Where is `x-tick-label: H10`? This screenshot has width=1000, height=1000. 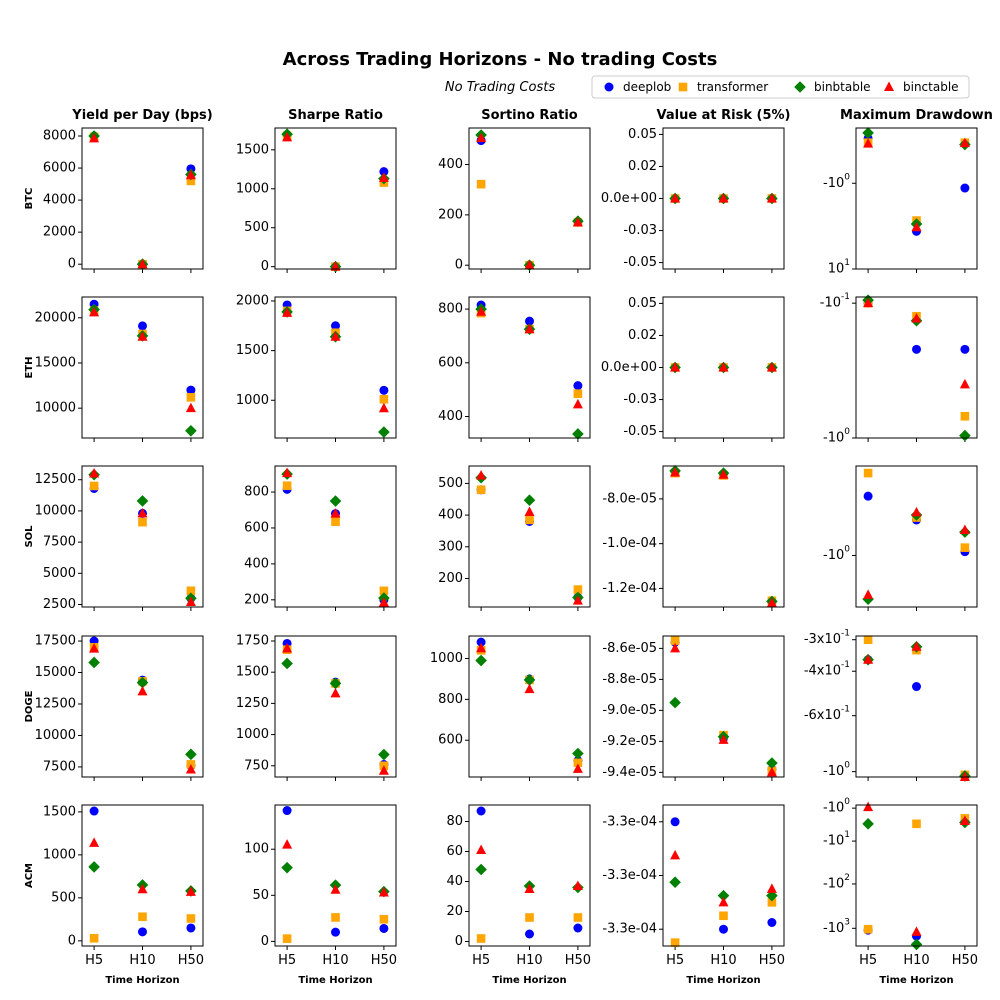
x-tick-label: H10 is located at coordinates (335, 960).